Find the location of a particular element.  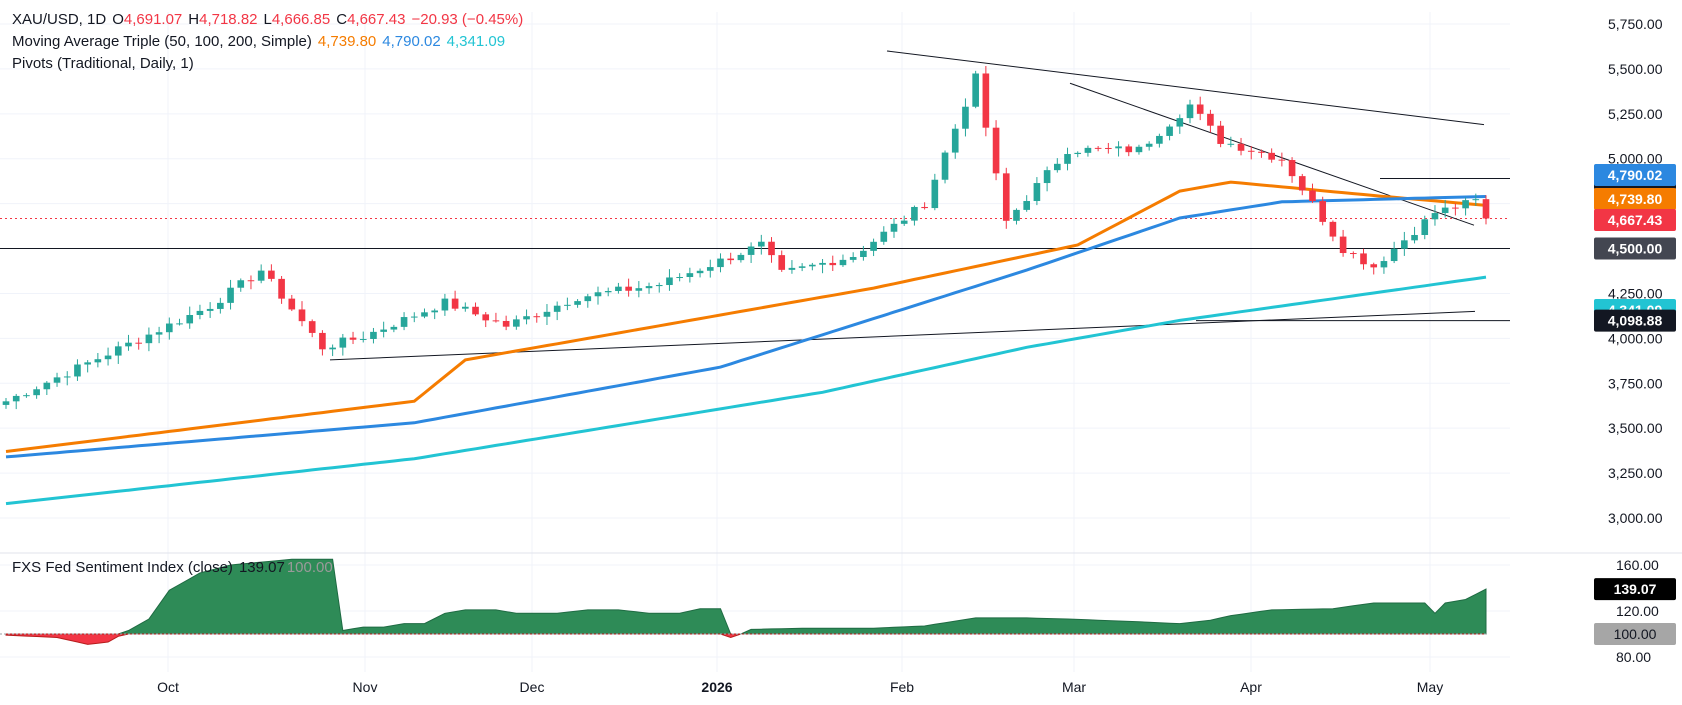

indicator-label-box is located at coordinates (1635, 589).